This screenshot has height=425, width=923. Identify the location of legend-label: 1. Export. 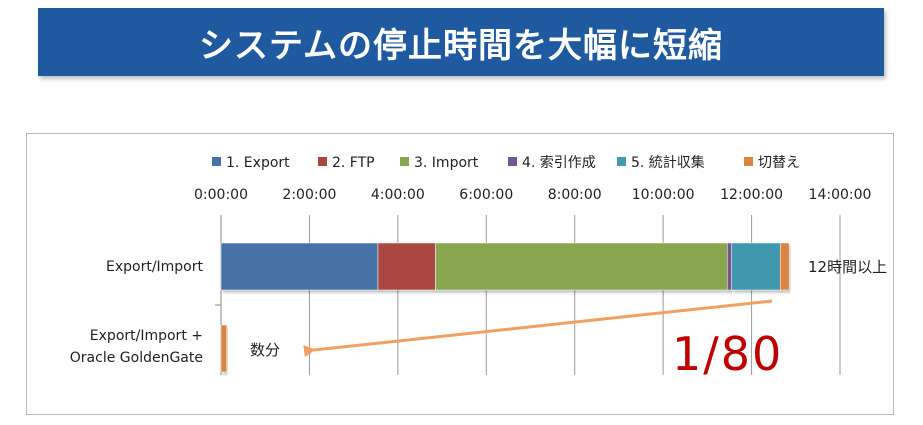
(258, 163).